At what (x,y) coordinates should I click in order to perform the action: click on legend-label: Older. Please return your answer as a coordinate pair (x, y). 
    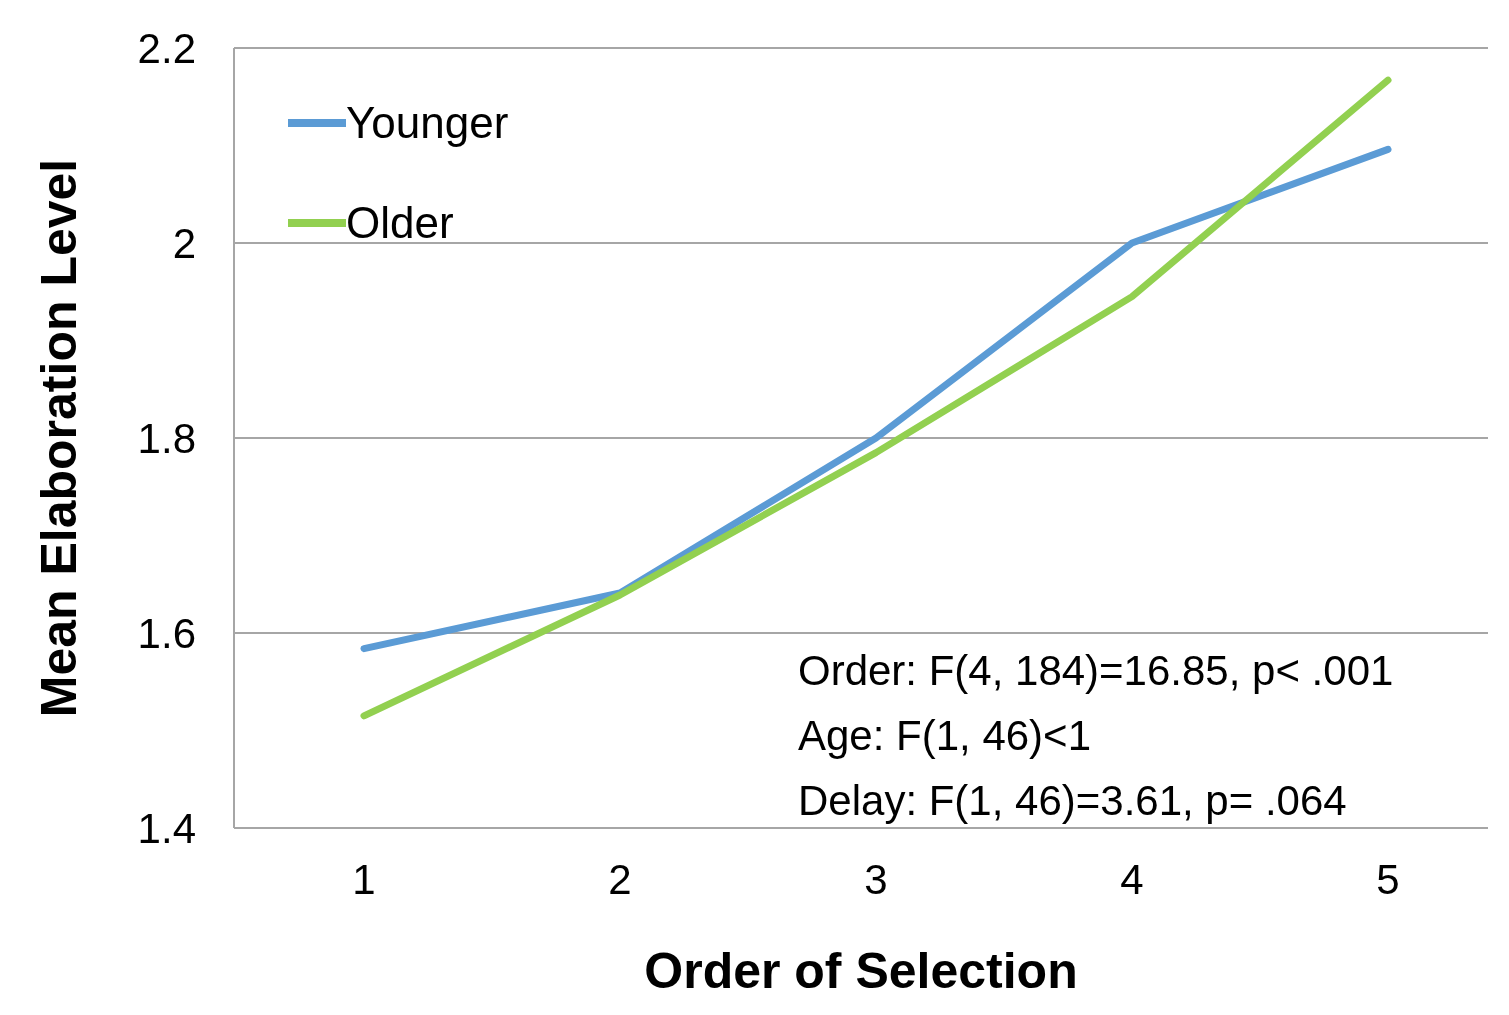
    Looking at the image, I should click on (400, 223).